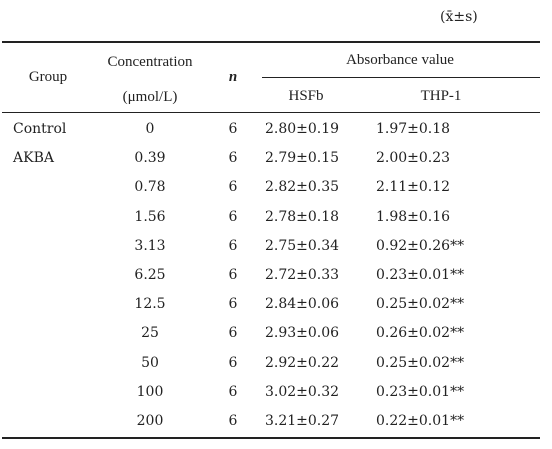 This screenshot has height=449, width=552. I want to click on hsfb-cell: 2.92±0.22, so click(302, 362).